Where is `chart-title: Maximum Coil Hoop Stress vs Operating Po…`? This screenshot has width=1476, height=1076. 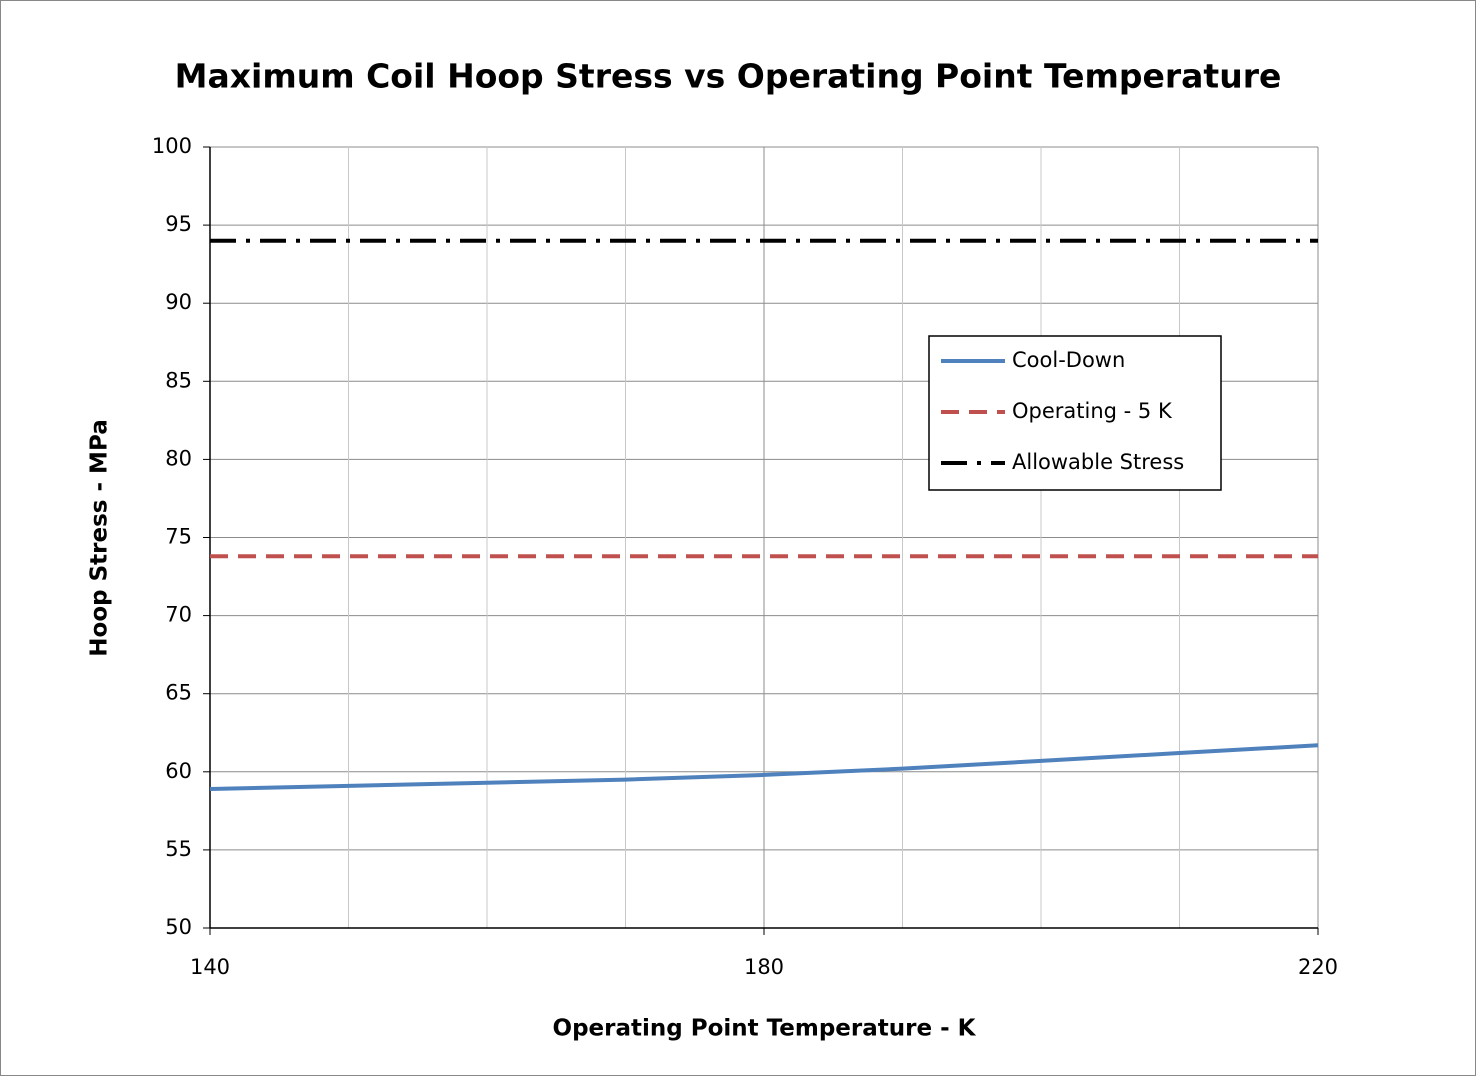 chart-title: Maximum Coil Hoop Stress vs Operating Po… is located at coordinates (728, 76).